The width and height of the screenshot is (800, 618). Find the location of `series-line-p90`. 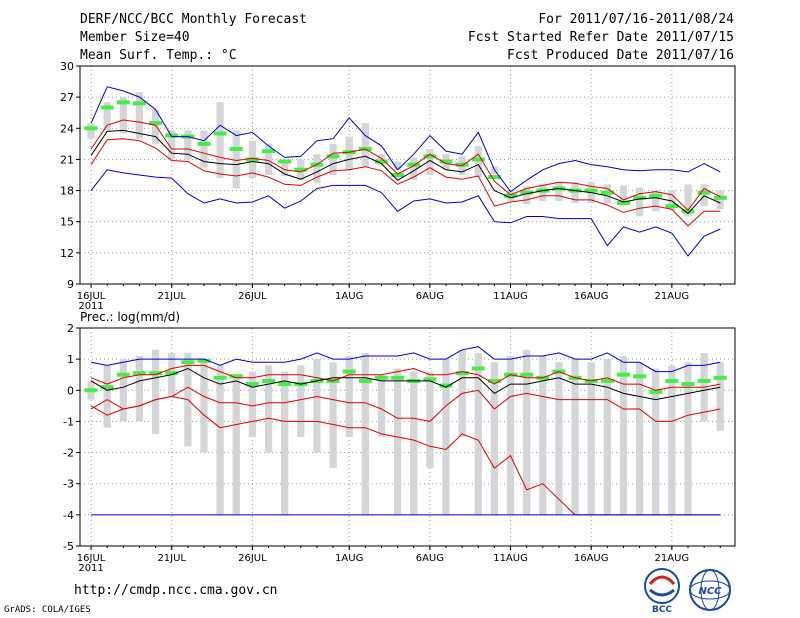

series-line-p90 is located at coordinates (405, 165).